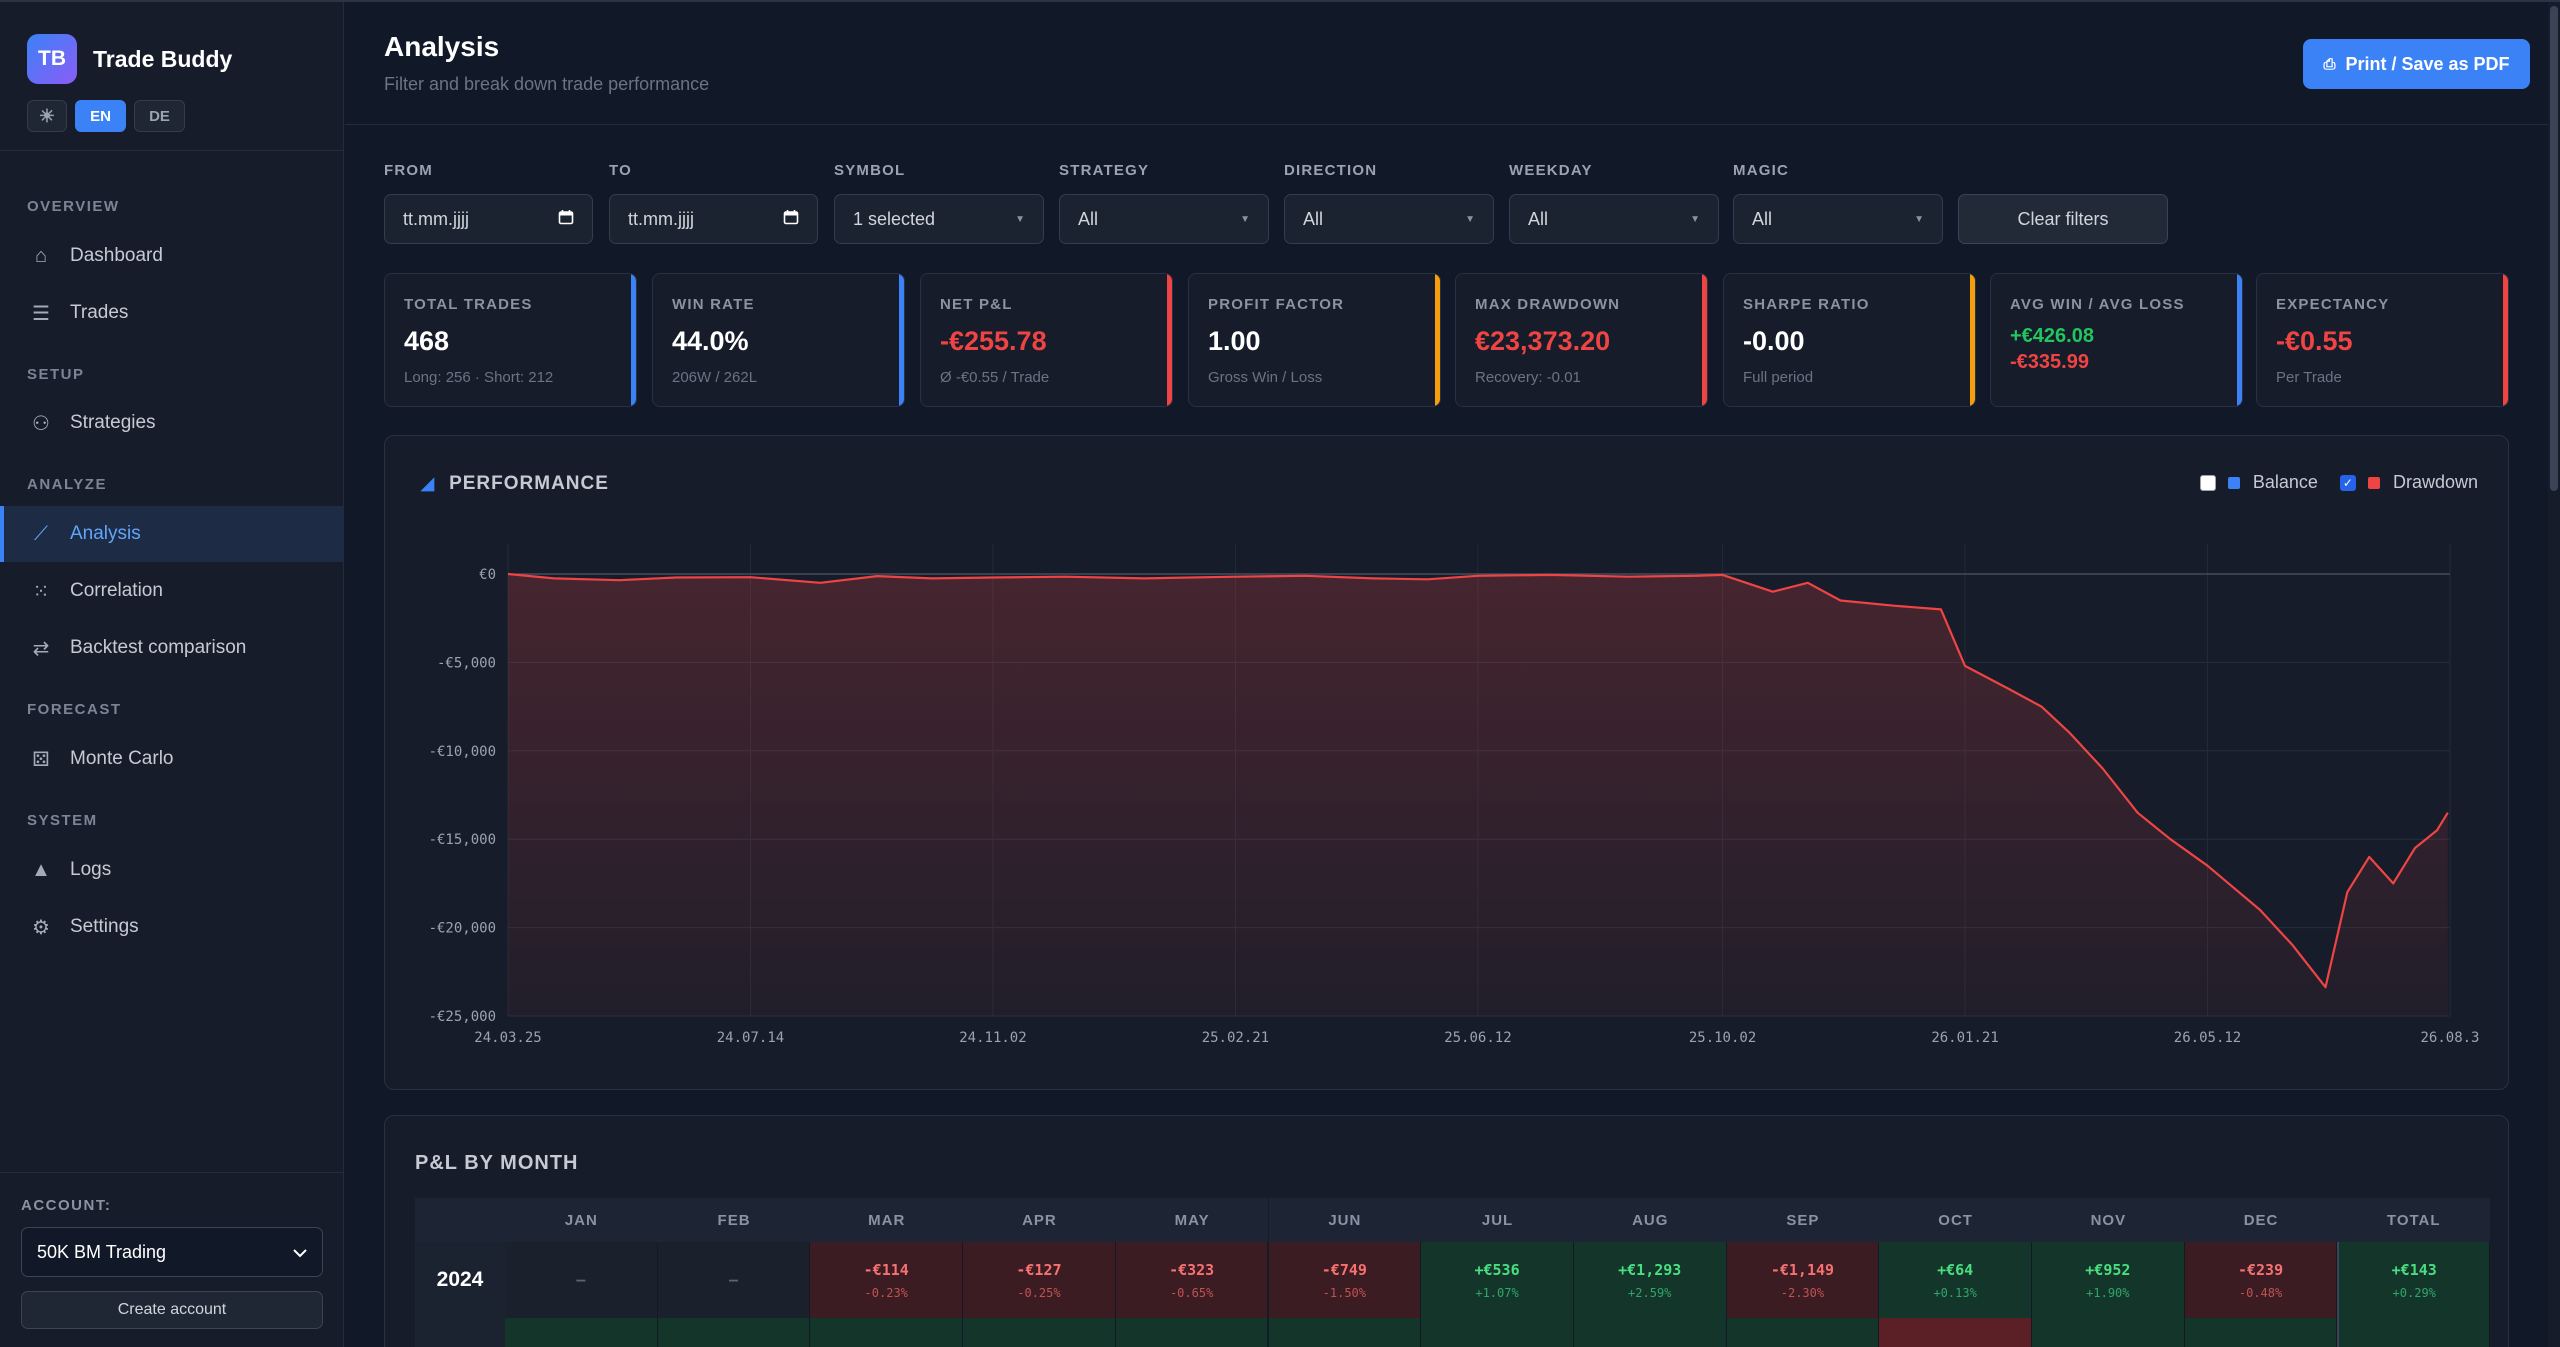 The image size is (2560, 1347). Describe the element at coordinates (2207, 1038) in the screenshot. I see `x-tick-label: 26.05.12` at that location.